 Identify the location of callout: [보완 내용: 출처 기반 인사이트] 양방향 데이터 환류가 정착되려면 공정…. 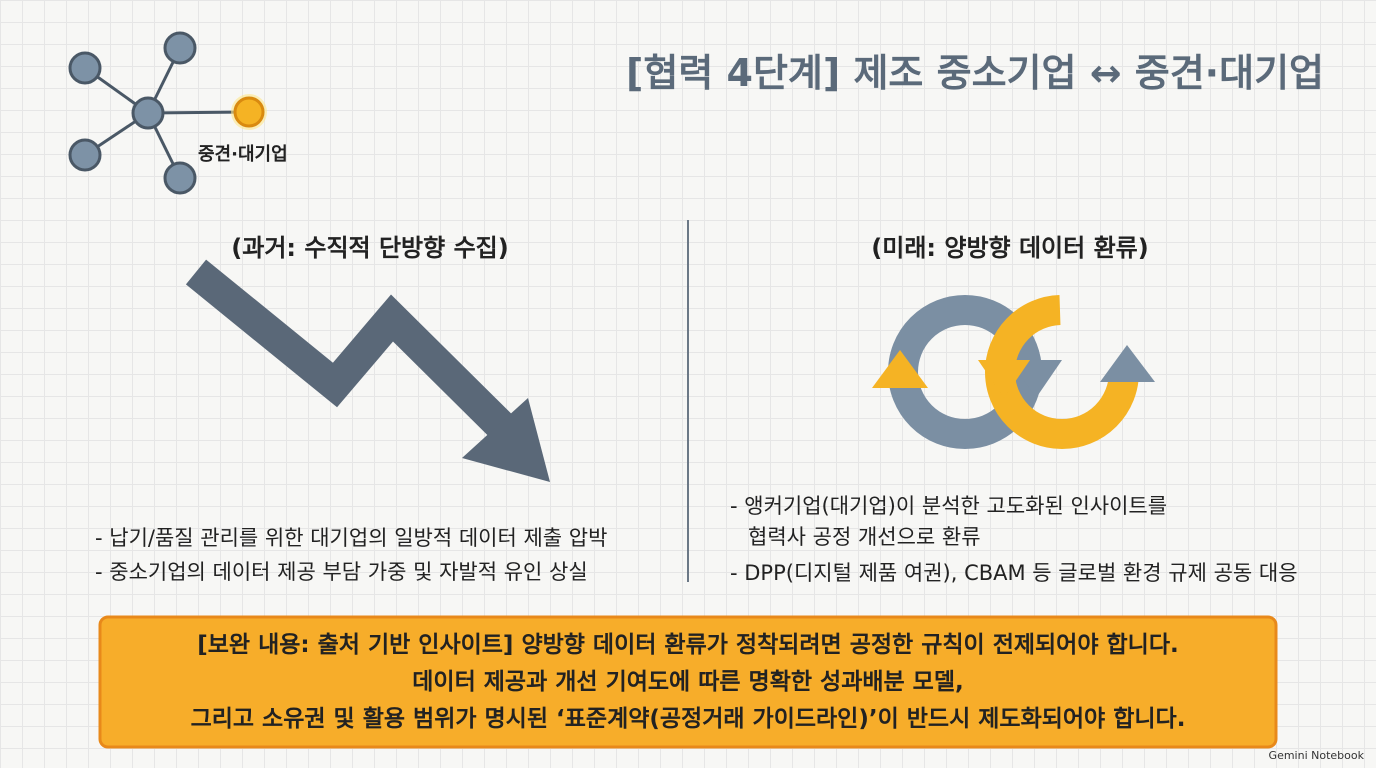
(688, 682).